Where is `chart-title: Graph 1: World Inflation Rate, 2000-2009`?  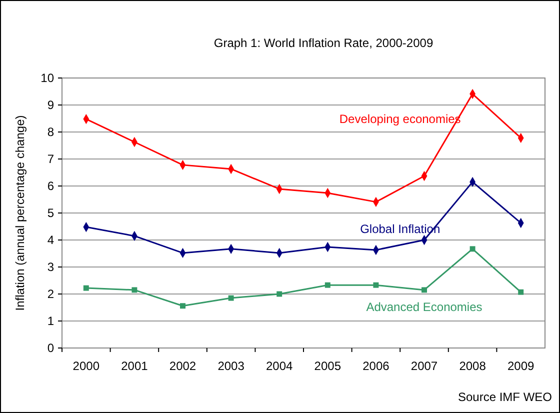 chart-title: Graph 1: World Inflation Rate, 2000-2009 is located at coordinates (324, 43).